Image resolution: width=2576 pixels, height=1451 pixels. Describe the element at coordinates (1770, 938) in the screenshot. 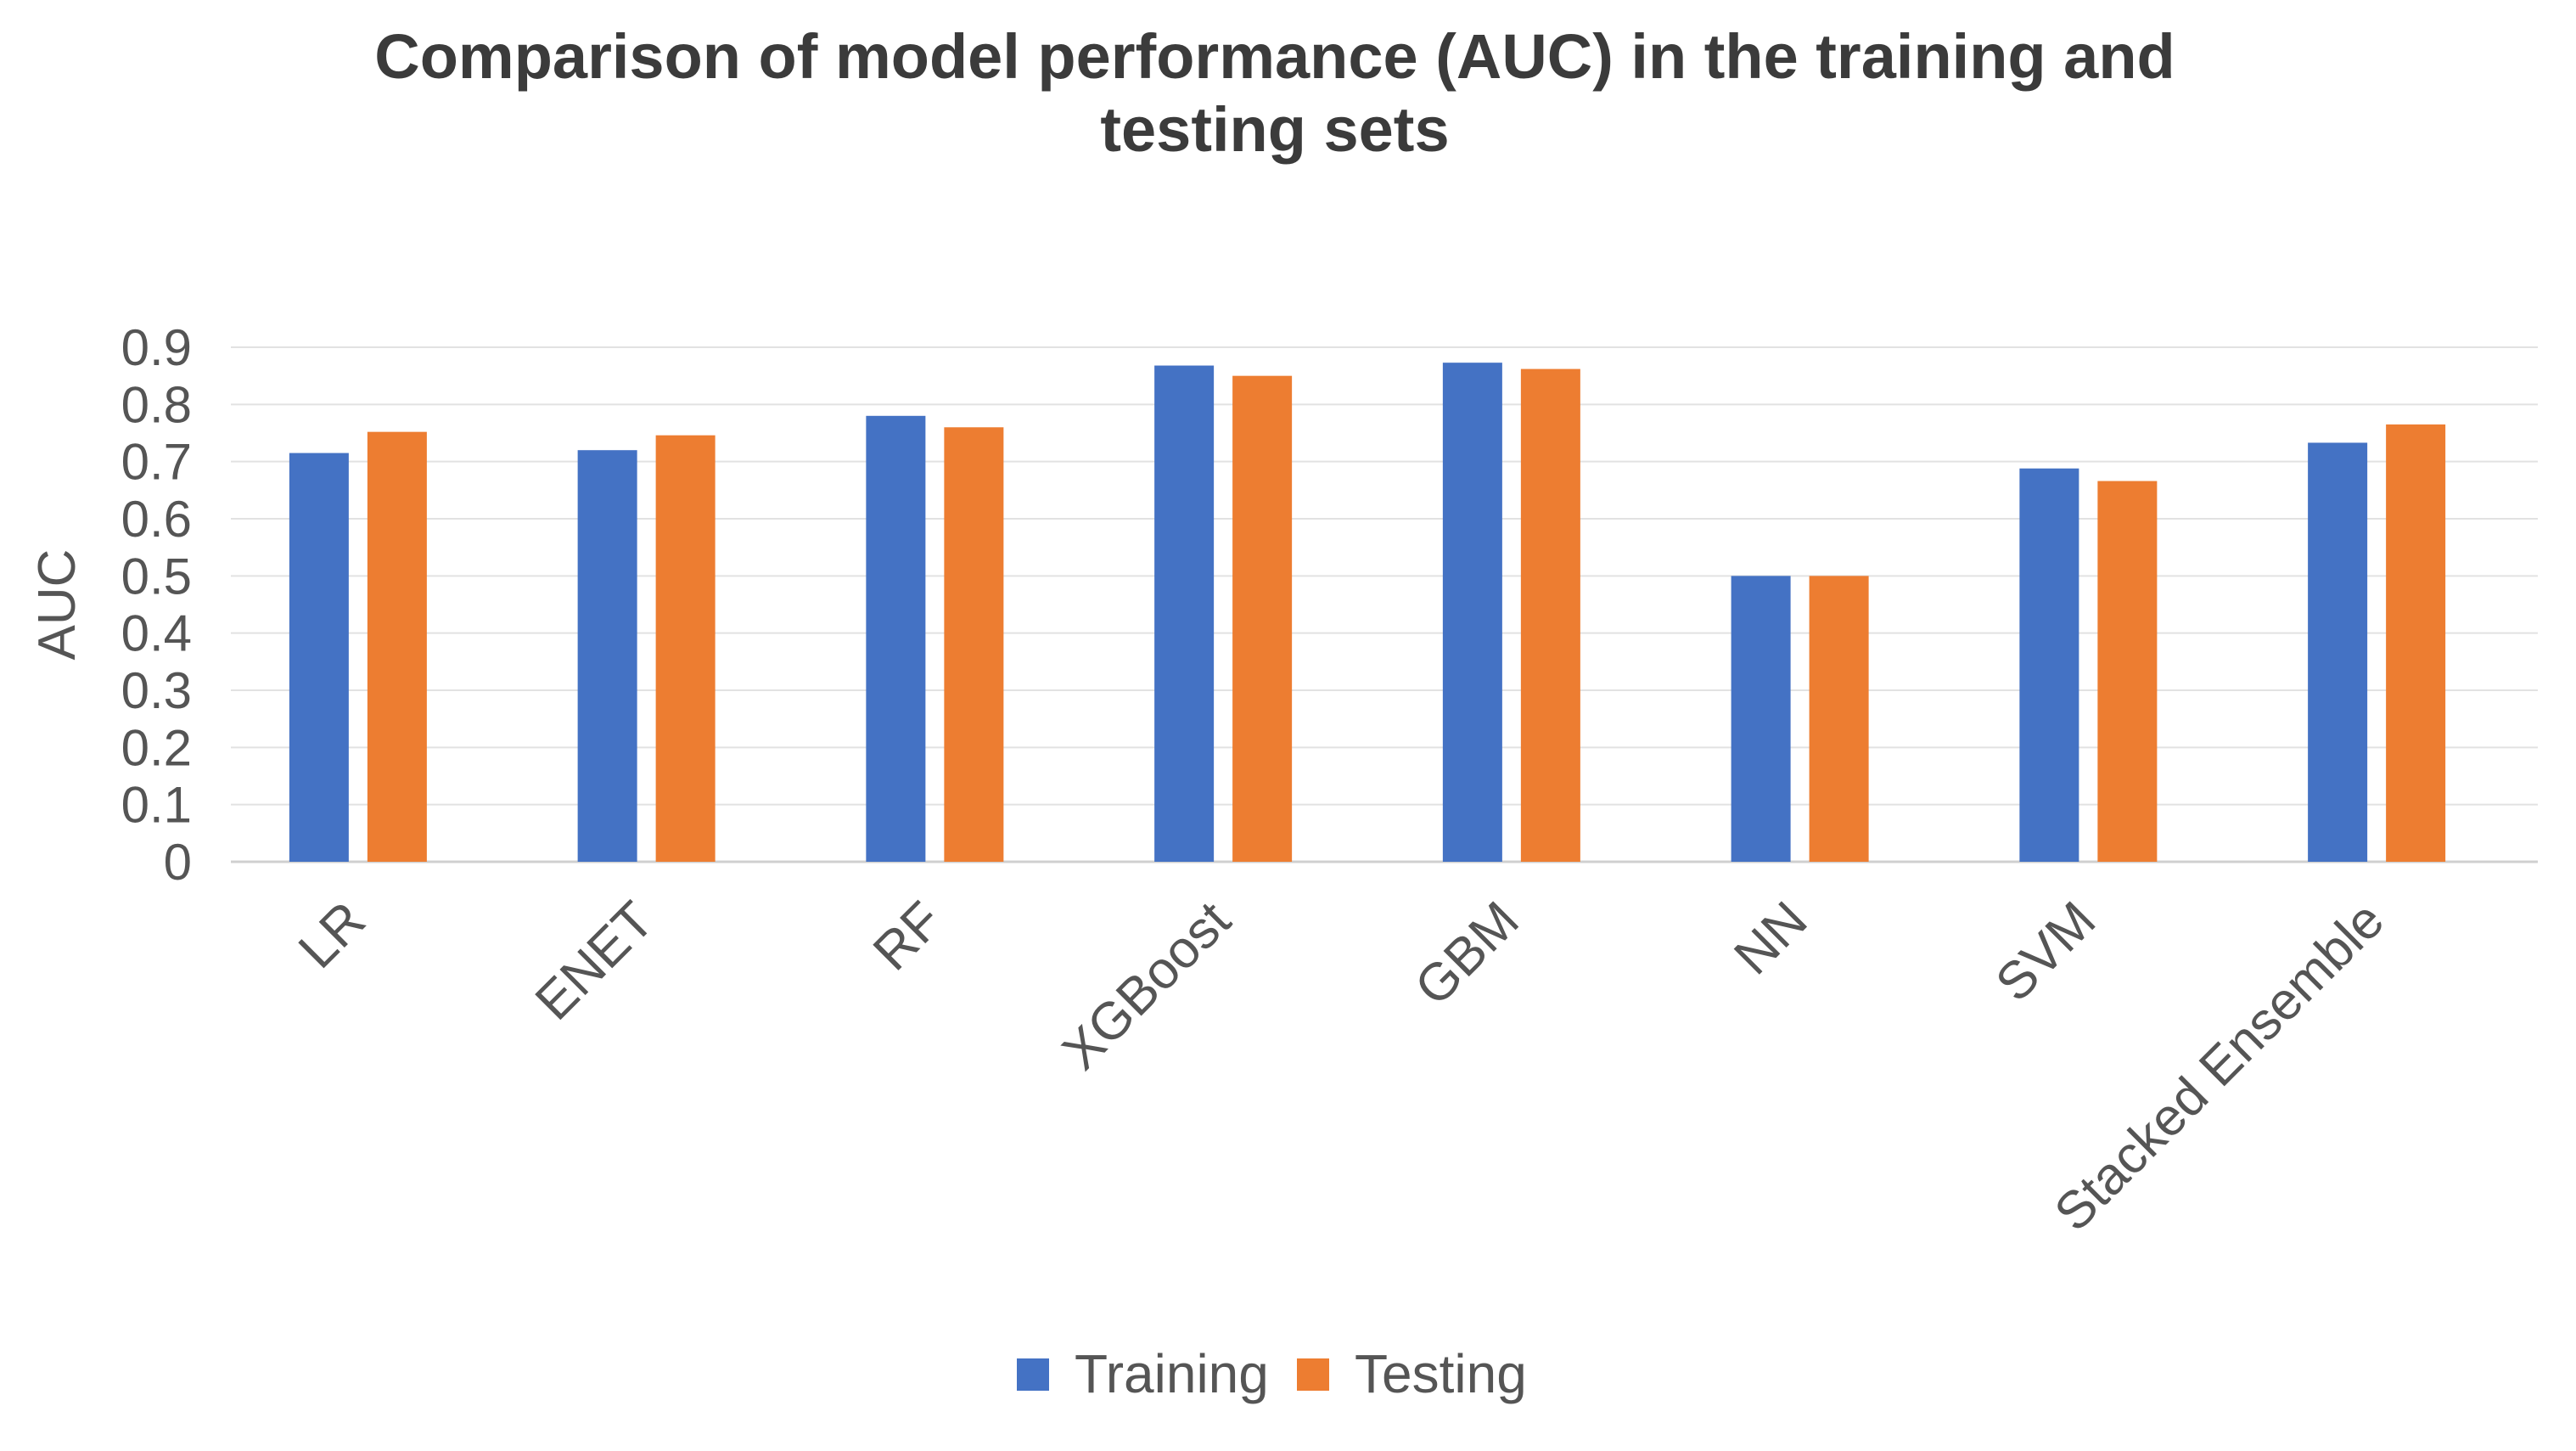

I see `x-category-label: NN` at that location.